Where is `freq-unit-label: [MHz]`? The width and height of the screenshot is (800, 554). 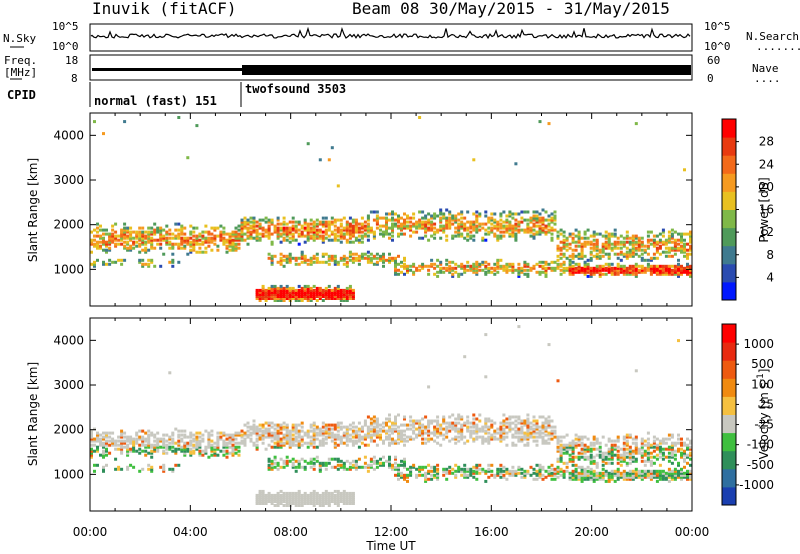
freq-unit-label: [MHz] is located at coordinates (20, 72).